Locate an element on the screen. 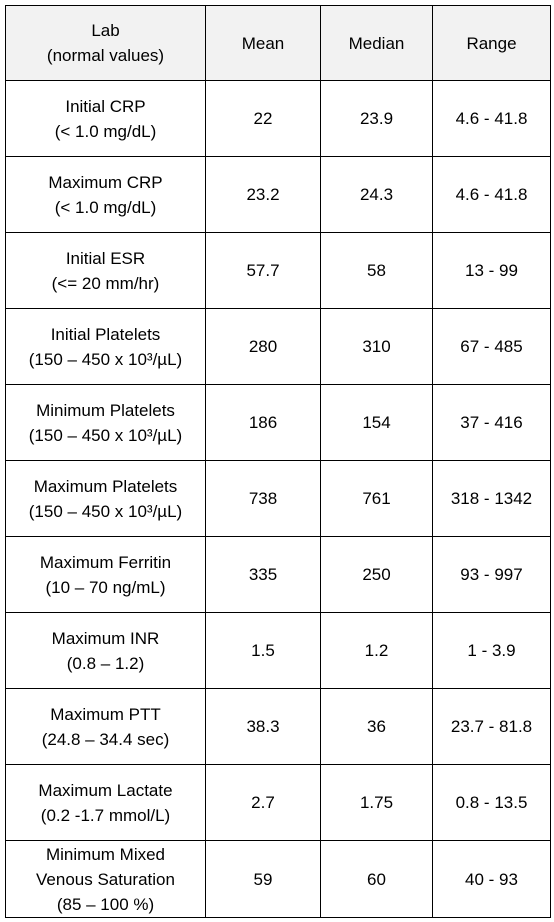 Image resolution: width=554 pixels, height=922 pixels. cell-mean: 2.7 is located at coordinates (263, 802).